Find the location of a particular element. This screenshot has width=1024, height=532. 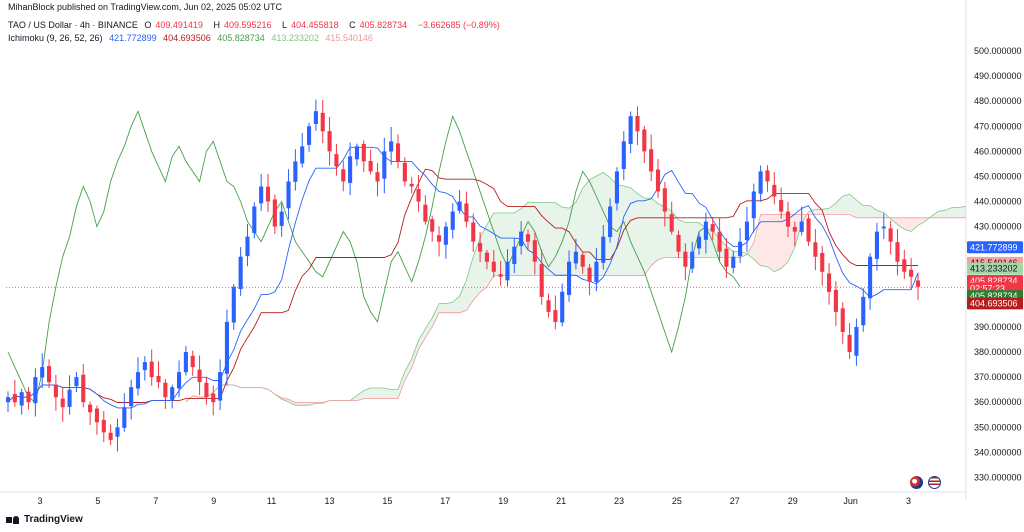

x-tick-label: 19 is located at coordinates (503, 501).